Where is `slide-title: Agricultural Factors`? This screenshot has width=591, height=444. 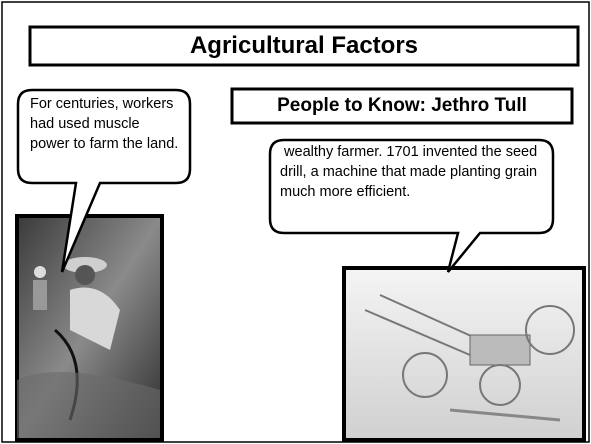
slide-title: Agricultural Factors is located at coordinates (304, 45).